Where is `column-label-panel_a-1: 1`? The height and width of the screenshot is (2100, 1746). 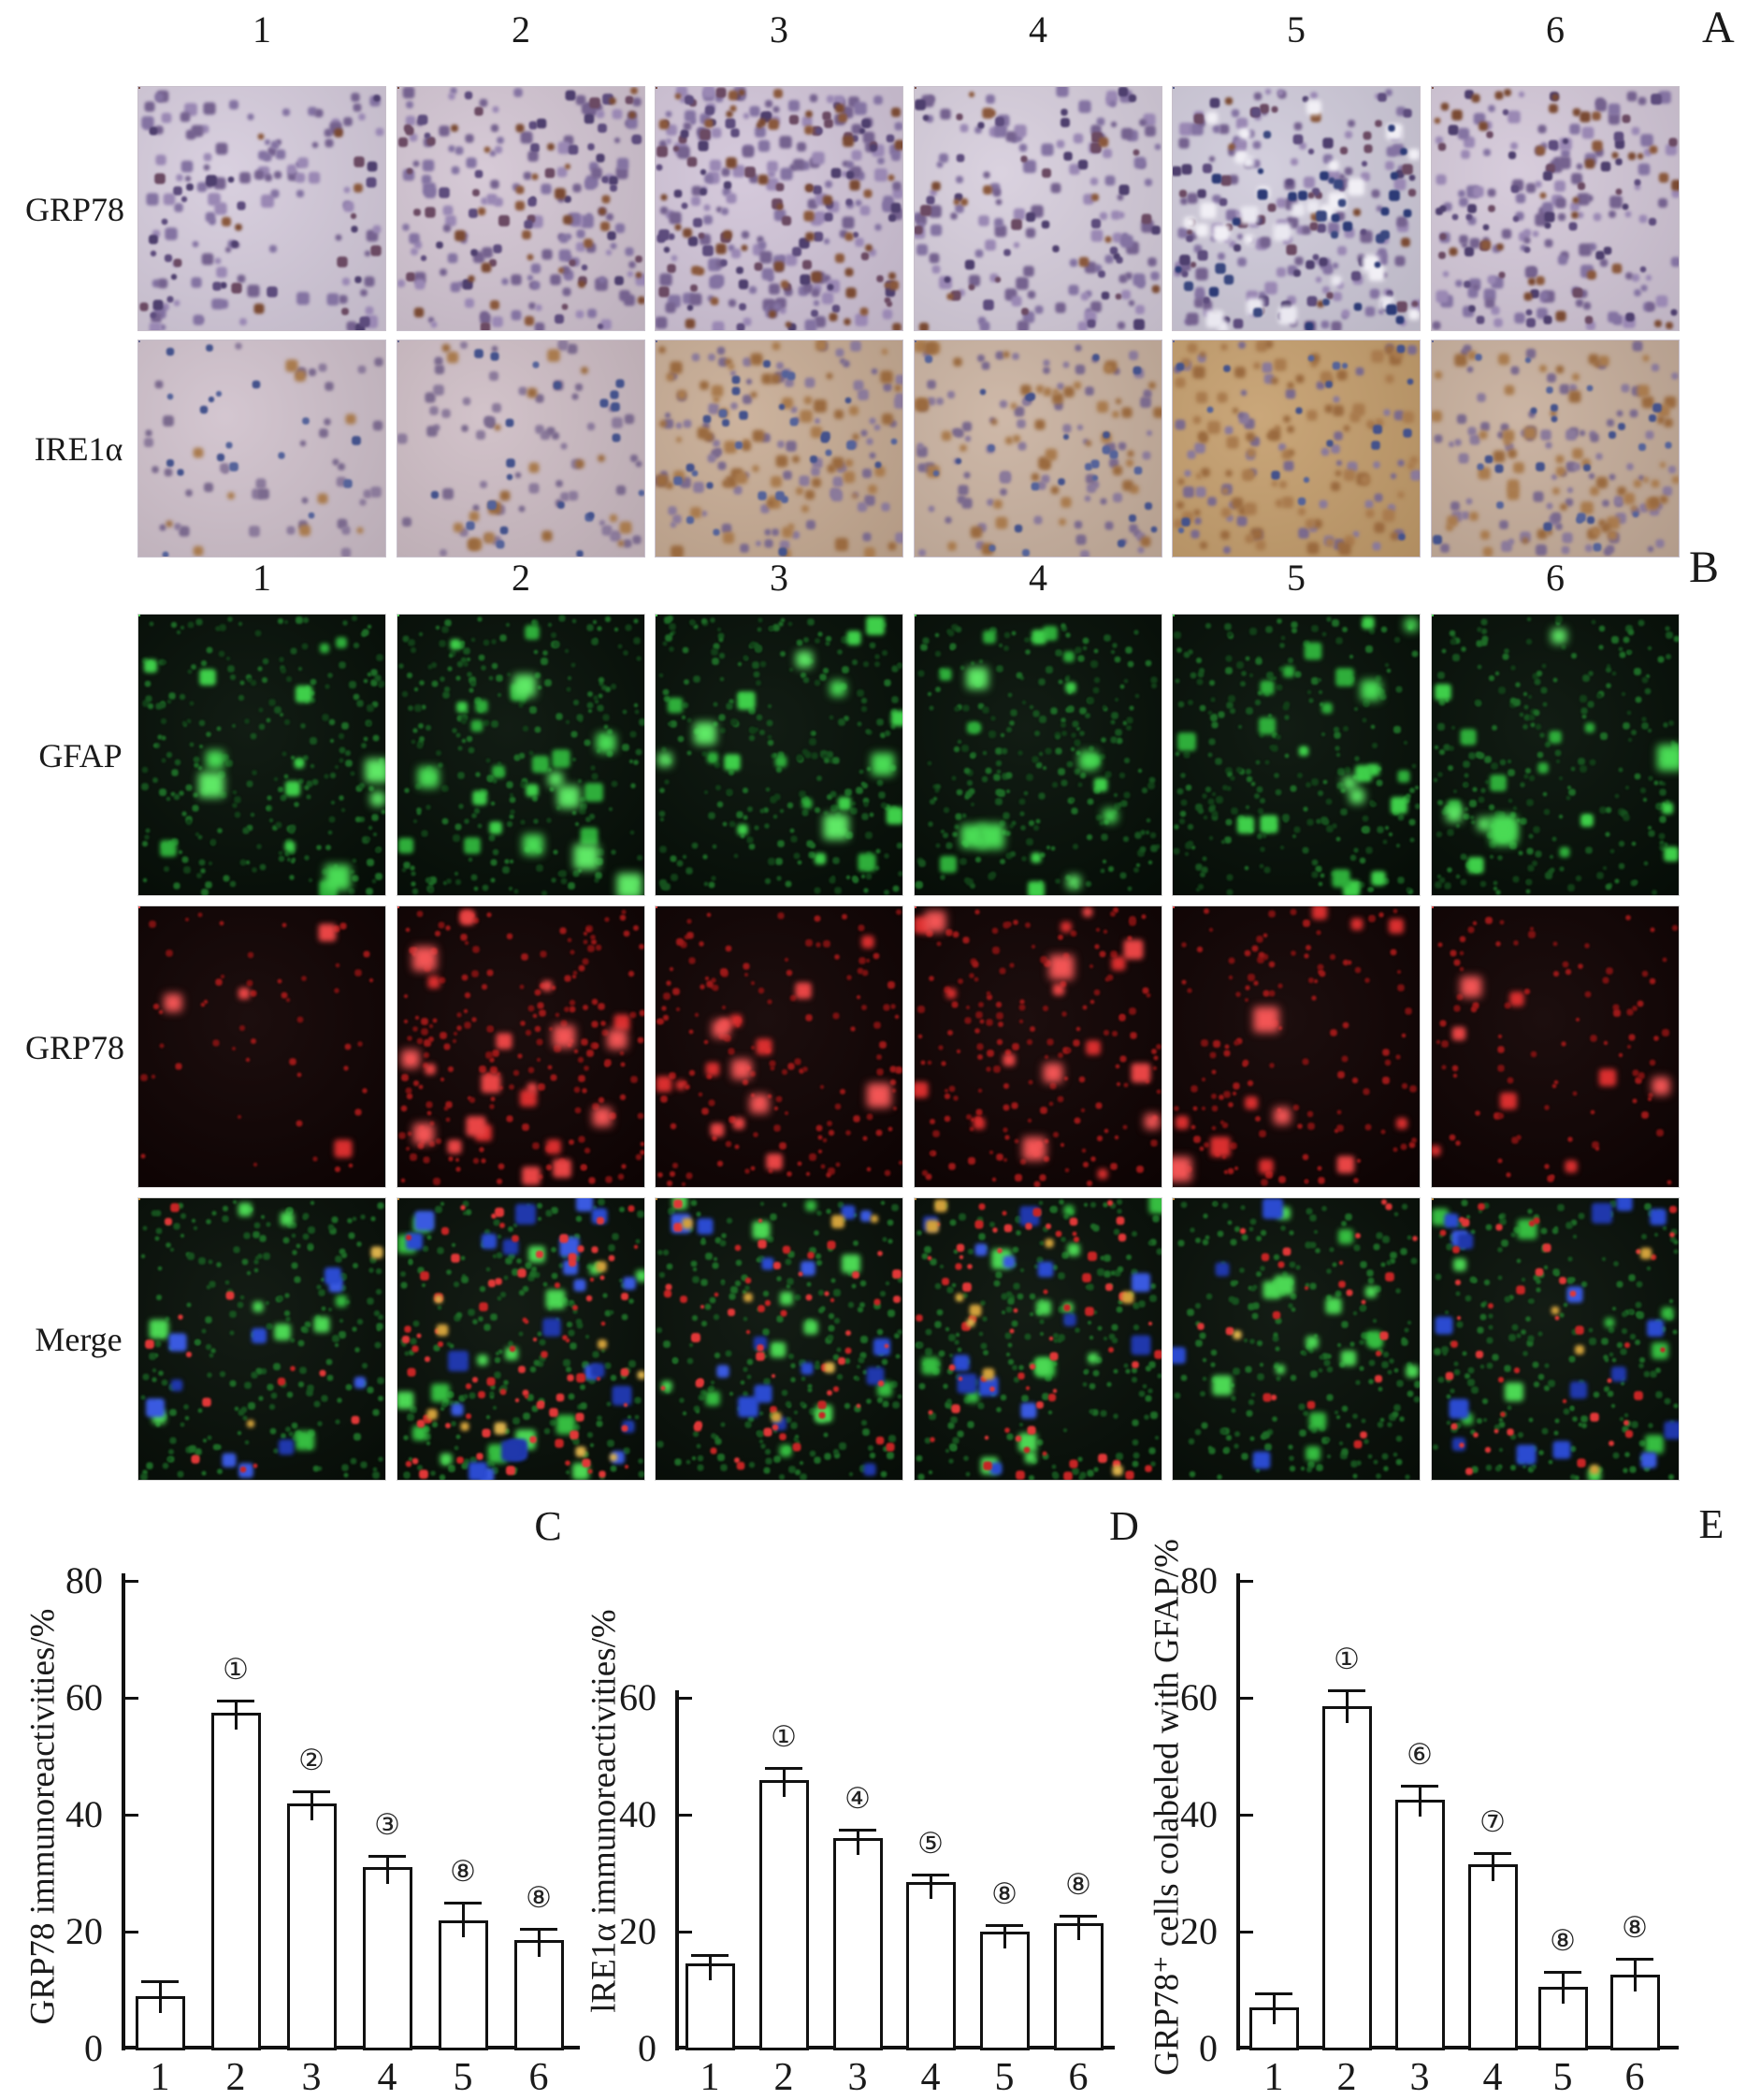 column-label-panel_a-1: 1 is located at coordinates (262, 29).